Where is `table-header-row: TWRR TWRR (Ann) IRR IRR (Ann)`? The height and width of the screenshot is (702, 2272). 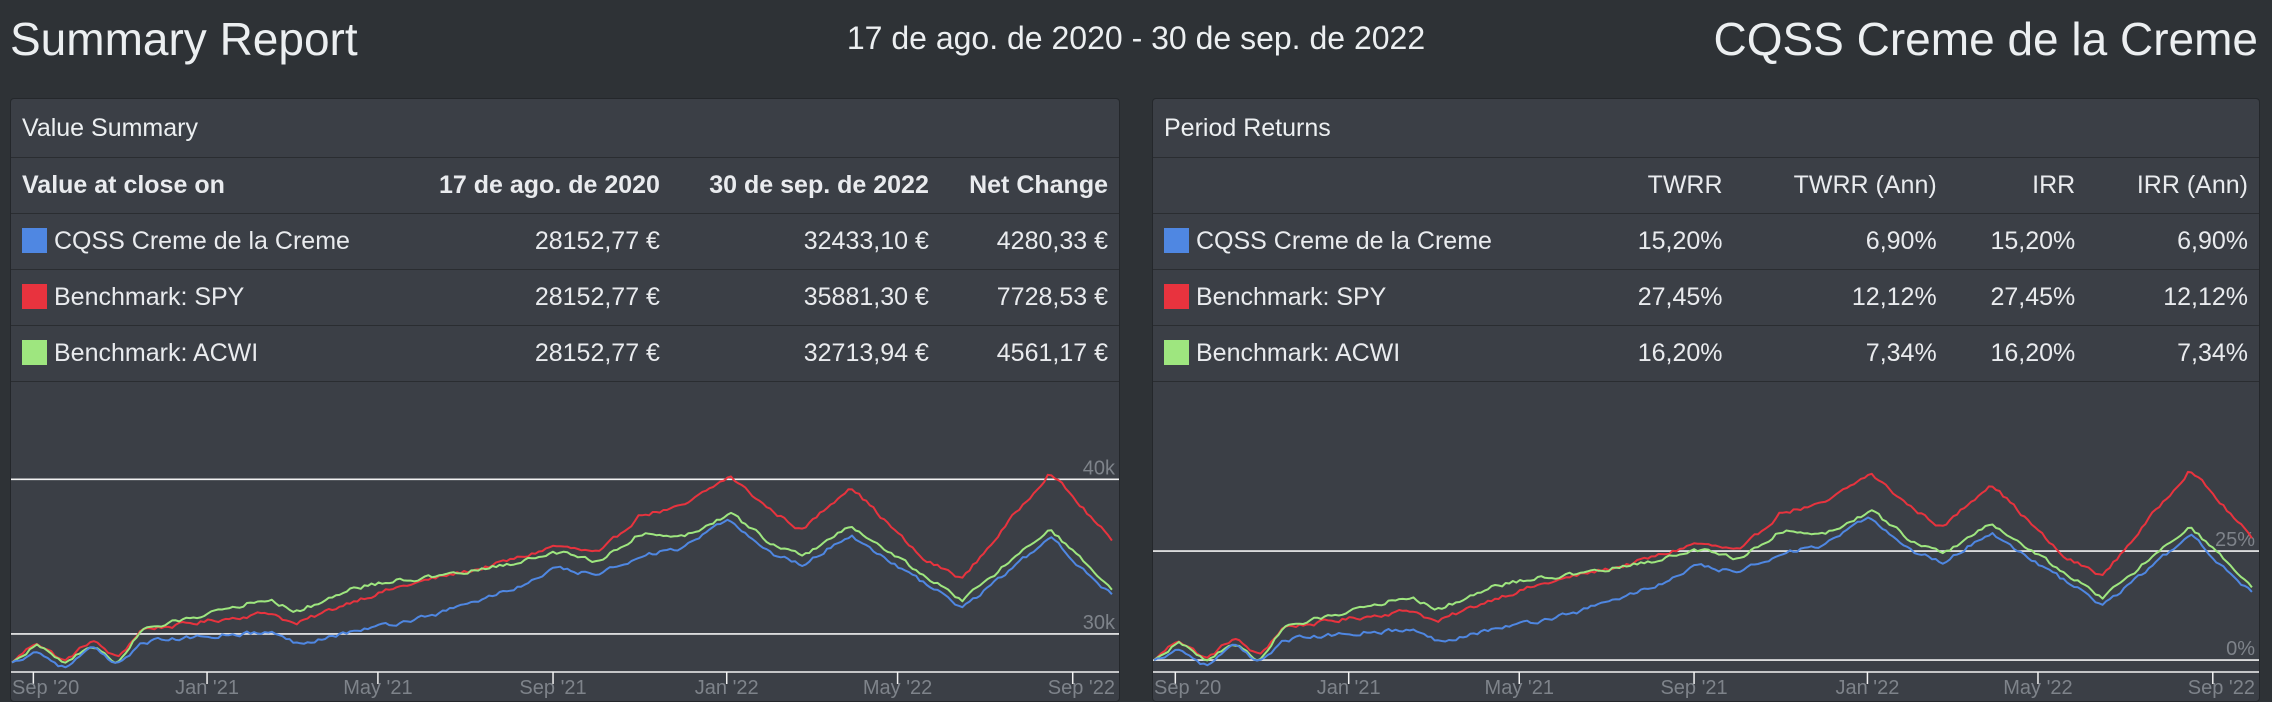
table-header-row: TWRR TWRR (Ann) IRR IRR (Ann) is located at coordinates (1706, 186).